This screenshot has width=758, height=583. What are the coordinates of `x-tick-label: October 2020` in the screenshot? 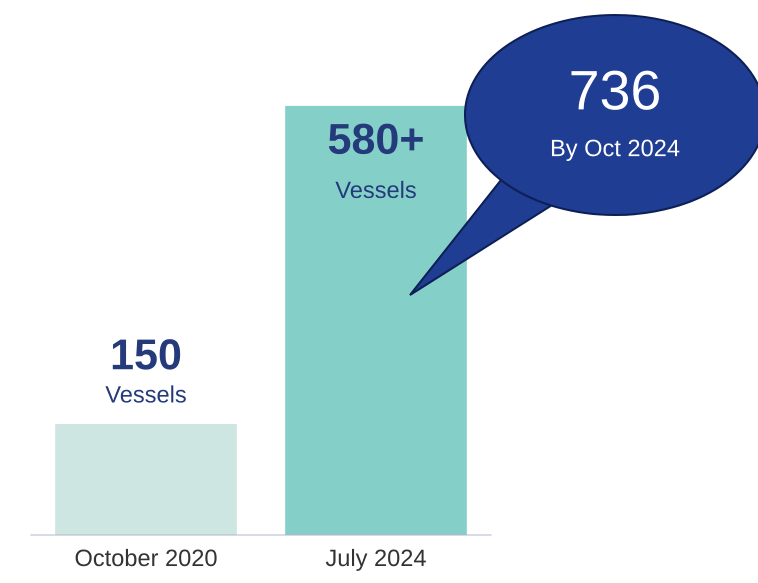 It's located at (146, 557).